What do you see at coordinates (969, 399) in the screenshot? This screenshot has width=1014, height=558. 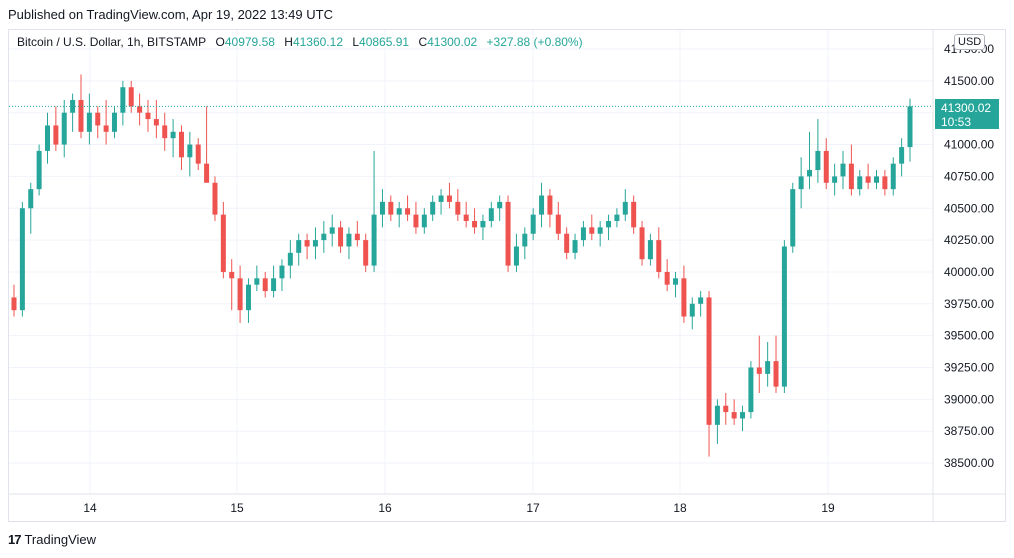 I see `y-tick-label: 39000.00` at bounding box center [969, 399].